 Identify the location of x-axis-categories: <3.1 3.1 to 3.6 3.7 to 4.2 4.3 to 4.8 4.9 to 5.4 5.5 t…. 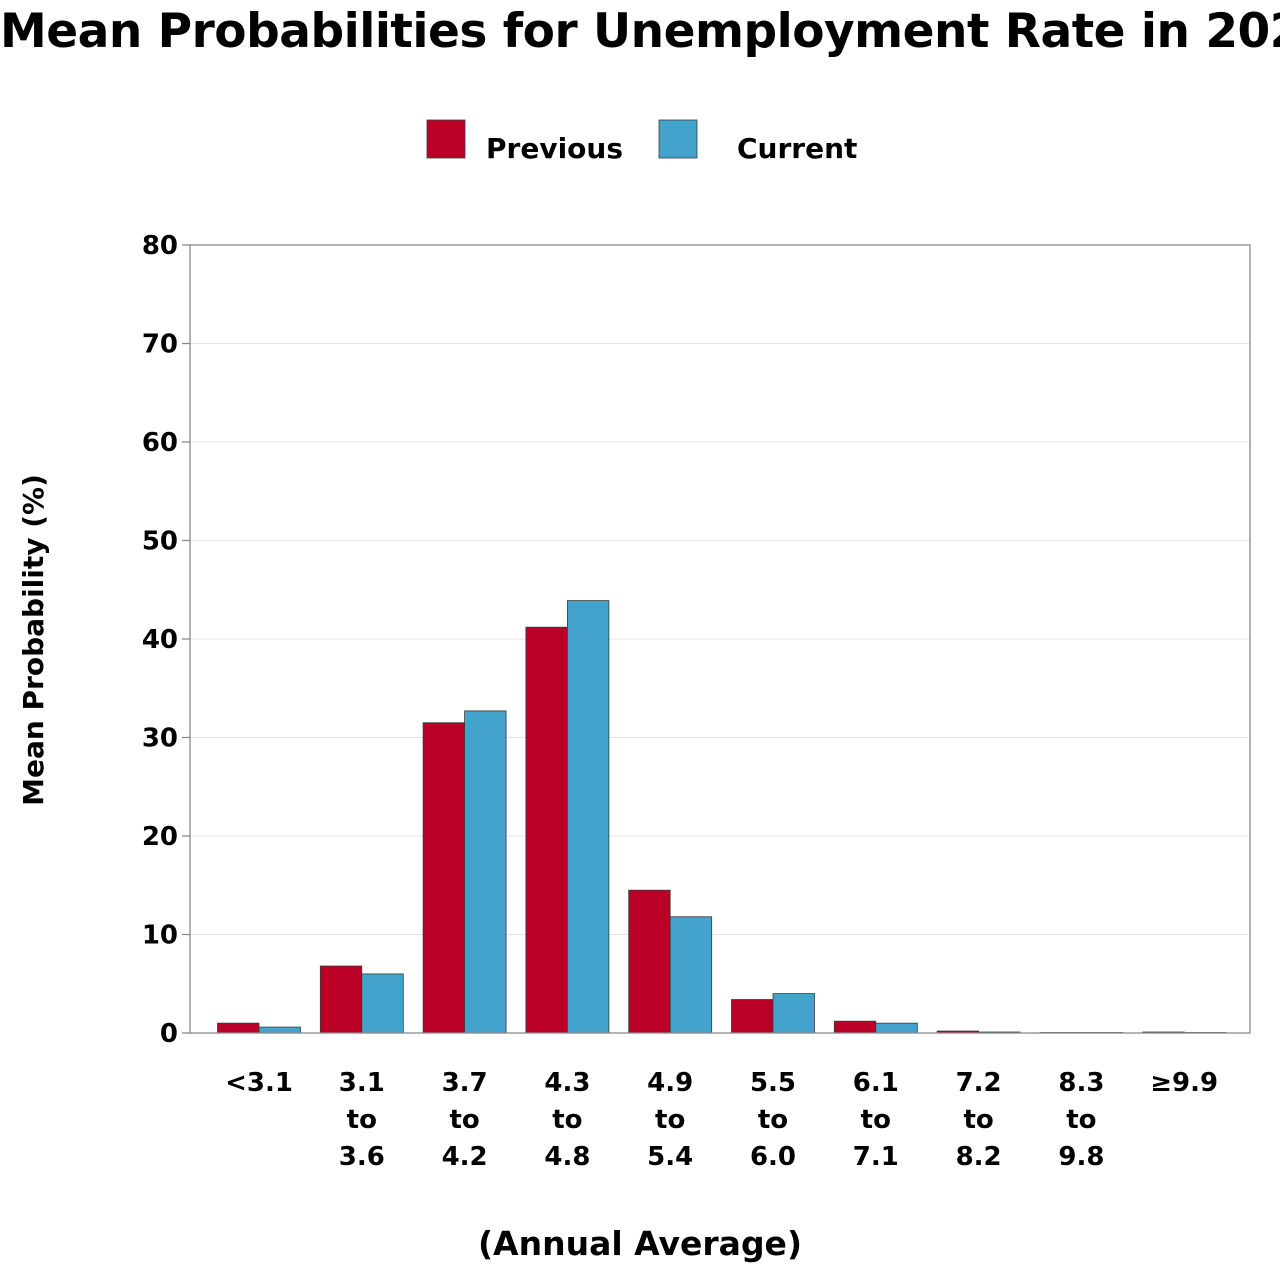
(721, 1120).